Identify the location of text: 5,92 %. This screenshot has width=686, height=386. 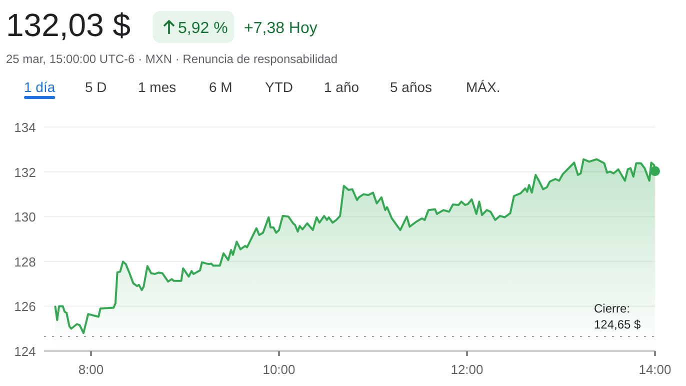
(203, 28).